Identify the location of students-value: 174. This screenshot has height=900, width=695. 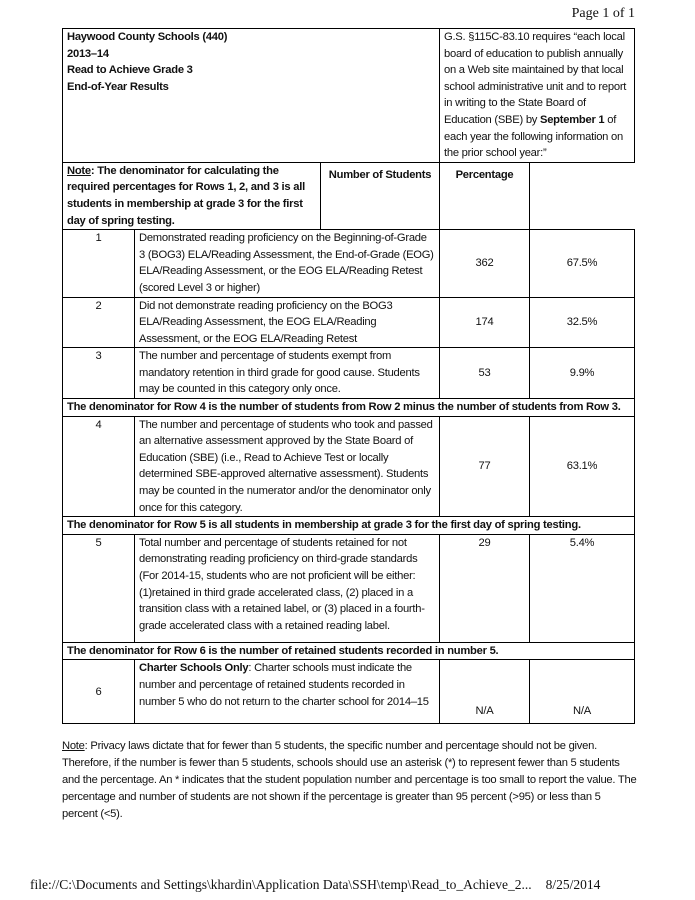
(484, 322).